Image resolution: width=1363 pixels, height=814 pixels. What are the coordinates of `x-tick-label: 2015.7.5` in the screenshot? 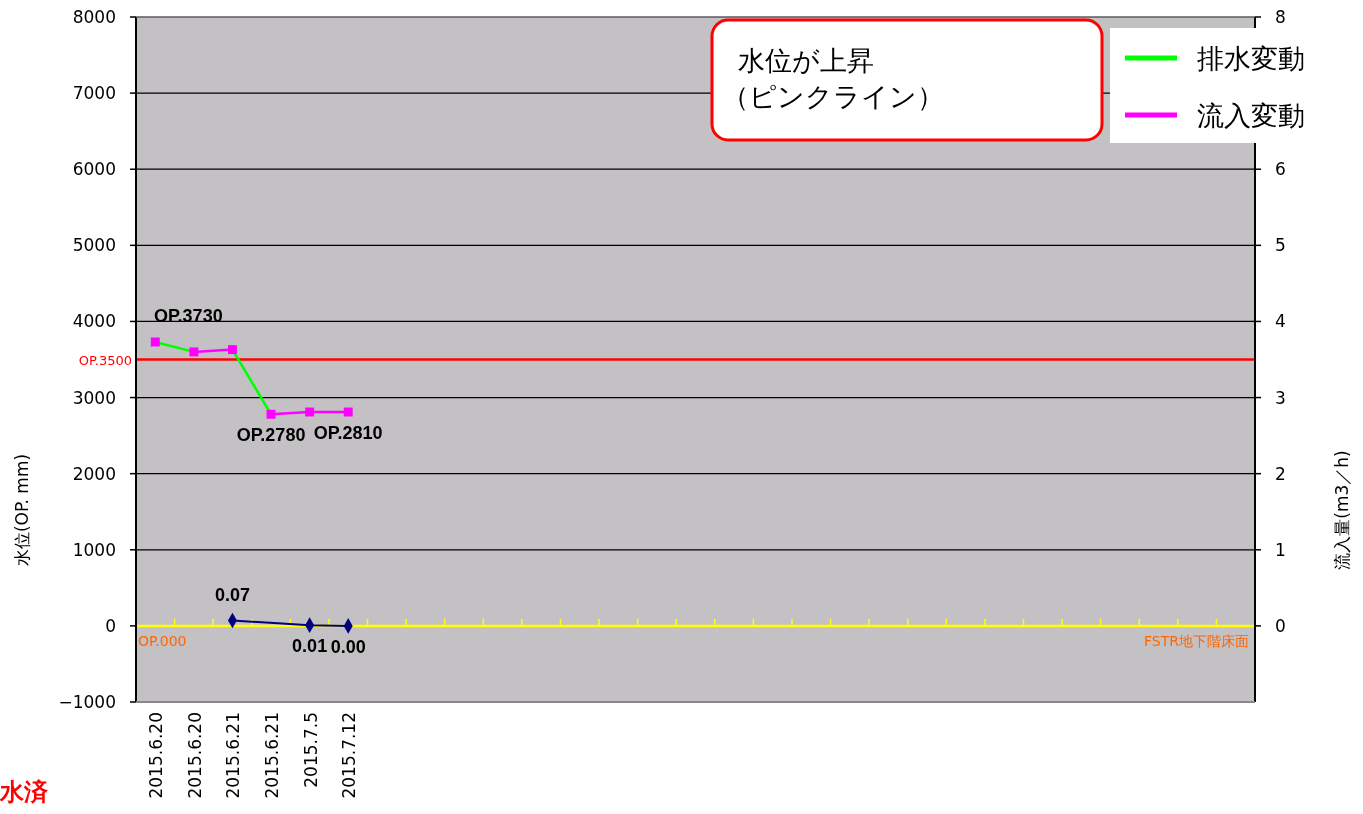 It's located at (310, 750).